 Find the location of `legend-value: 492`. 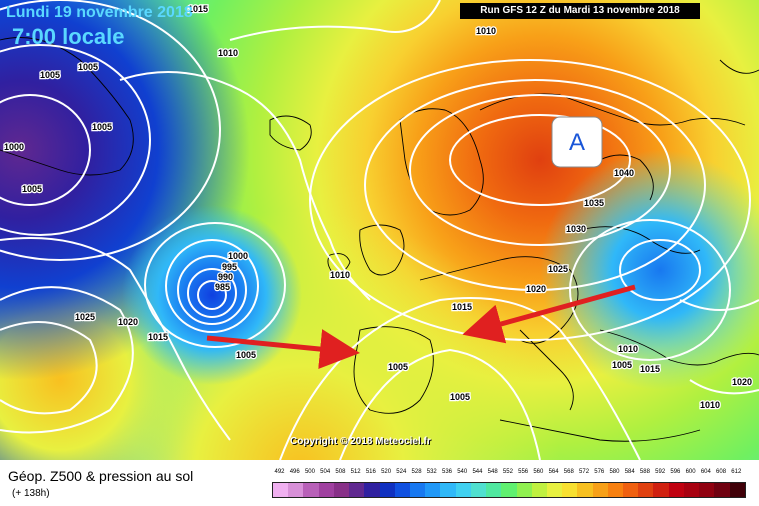

legend-value: 492 is located at coordinates (279, 472).